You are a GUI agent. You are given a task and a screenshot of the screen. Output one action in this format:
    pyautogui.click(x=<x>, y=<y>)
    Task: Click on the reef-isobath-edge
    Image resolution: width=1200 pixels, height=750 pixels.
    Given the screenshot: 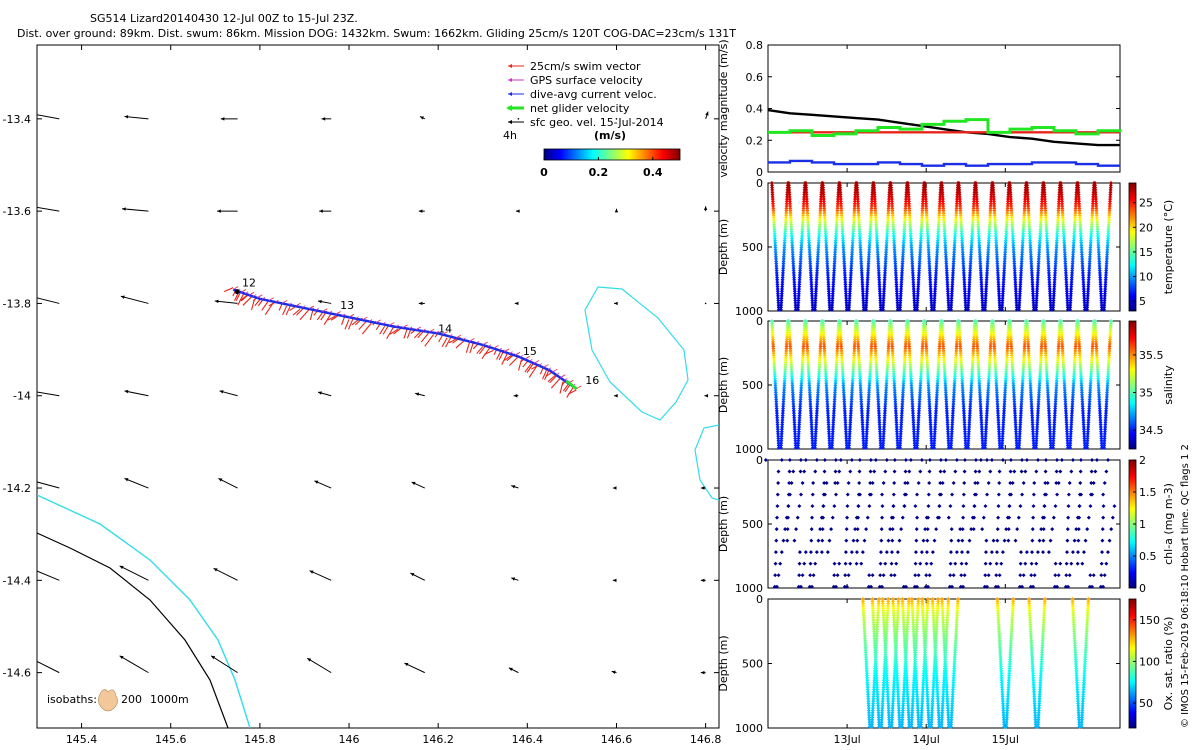 What is the action you would take?
    pyautogui.click(x=706, y=462)
    